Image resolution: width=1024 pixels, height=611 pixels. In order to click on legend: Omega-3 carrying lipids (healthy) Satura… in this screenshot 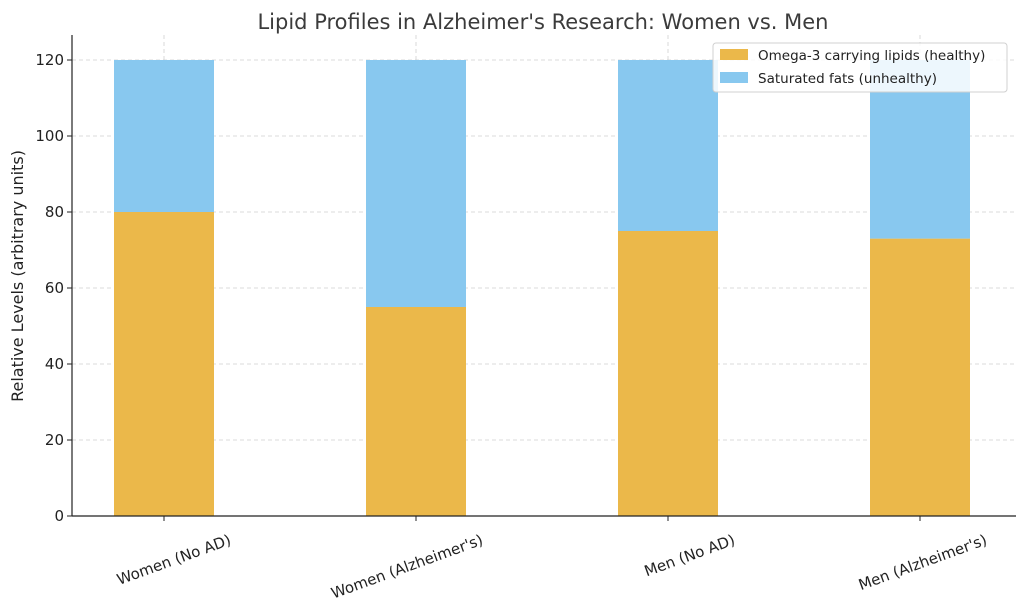, I will do `click(860, 67)`.